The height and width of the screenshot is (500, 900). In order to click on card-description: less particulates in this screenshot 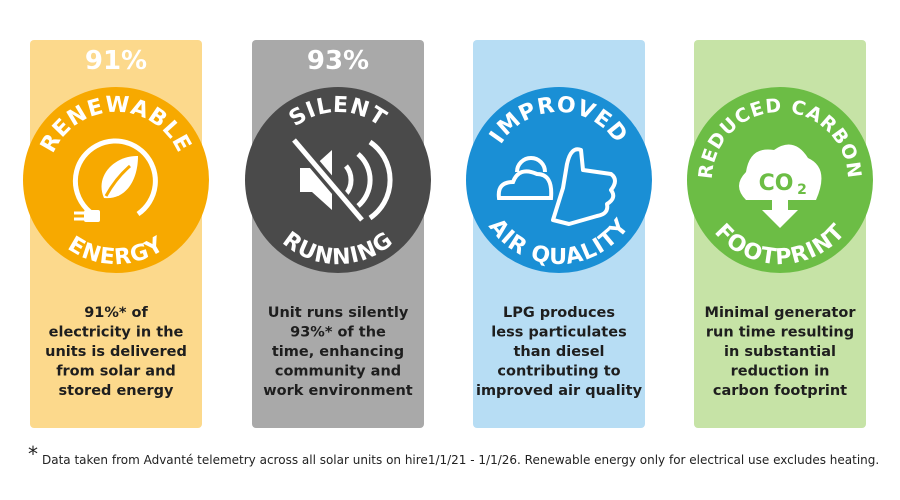, I will do `click(558, 333)`.